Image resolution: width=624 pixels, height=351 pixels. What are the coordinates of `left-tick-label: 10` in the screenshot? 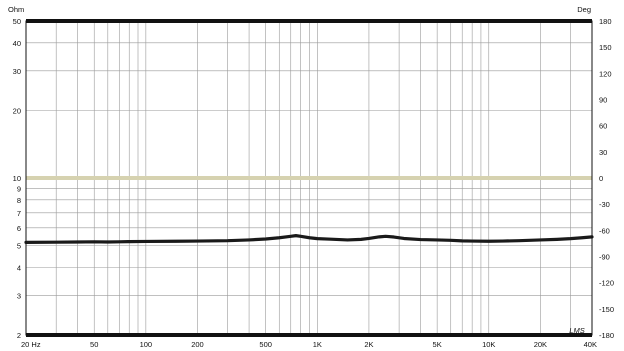 It's located at (17, 178).